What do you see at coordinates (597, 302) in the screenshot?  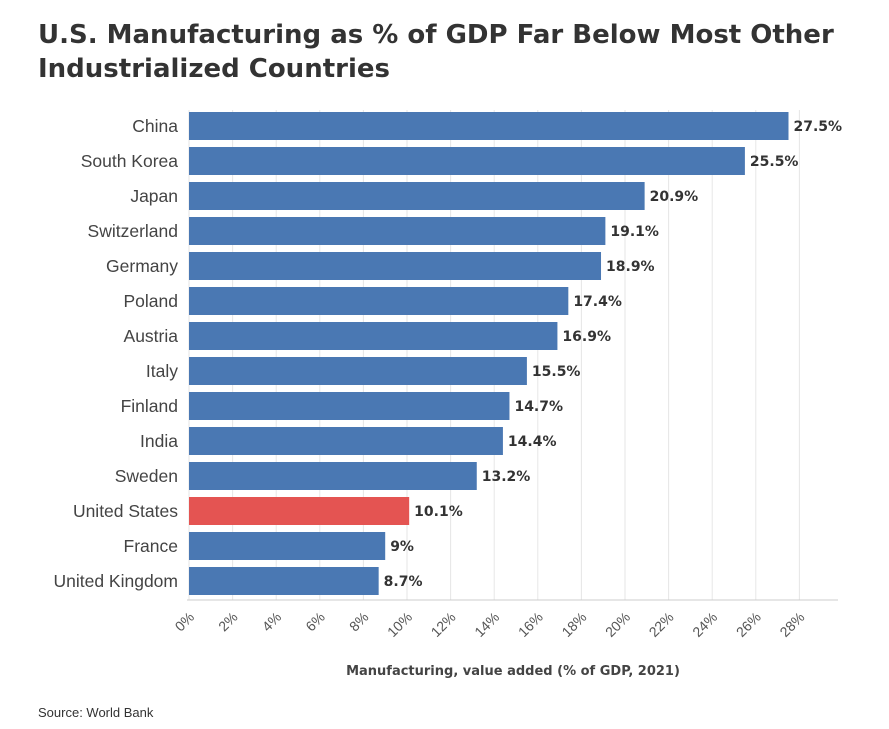 I see `value-label: 17.4%` at bounding box center [597, 302].